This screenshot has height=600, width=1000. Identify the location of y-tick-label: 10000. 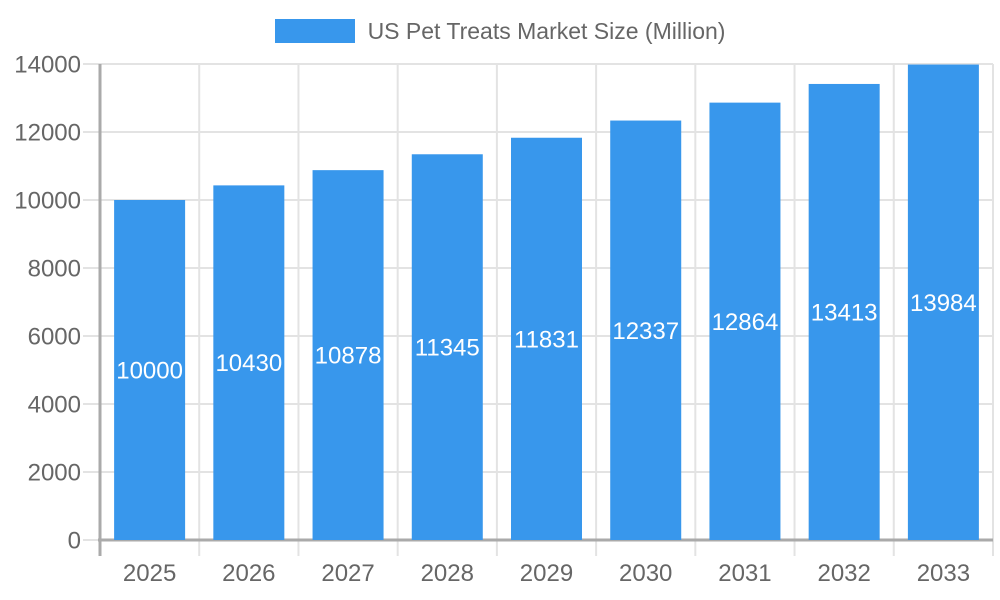
(47, 201).